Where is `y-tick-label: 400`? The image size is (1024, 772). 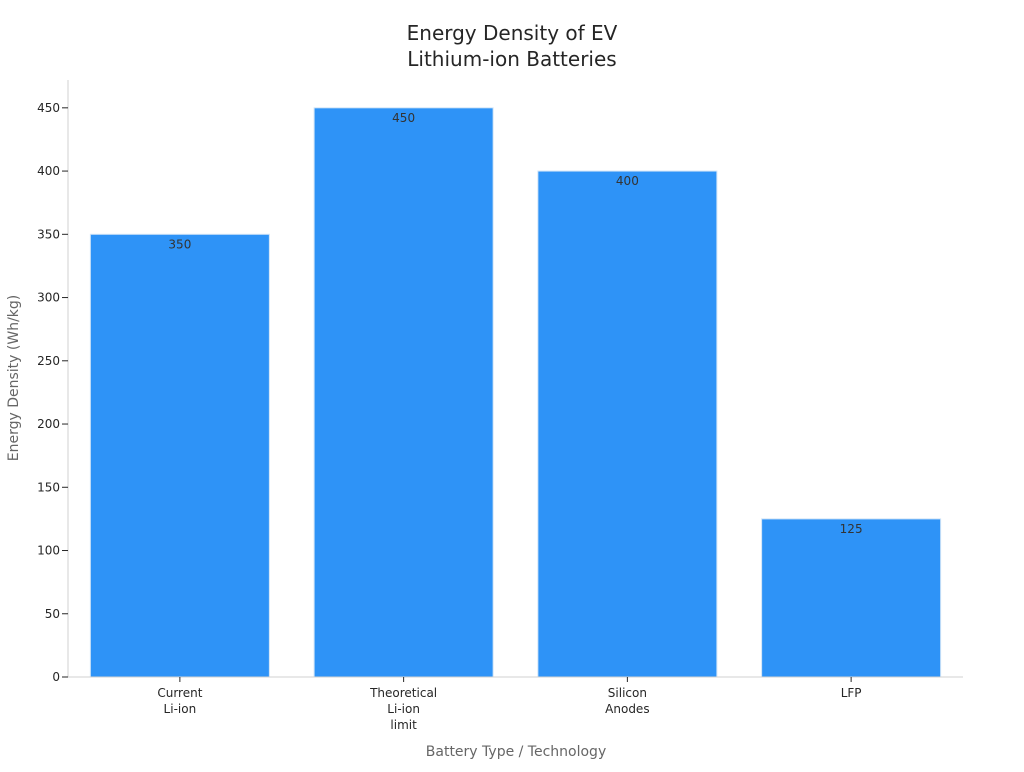 y-tick-label: 400 is located at coordinates (48, 171).